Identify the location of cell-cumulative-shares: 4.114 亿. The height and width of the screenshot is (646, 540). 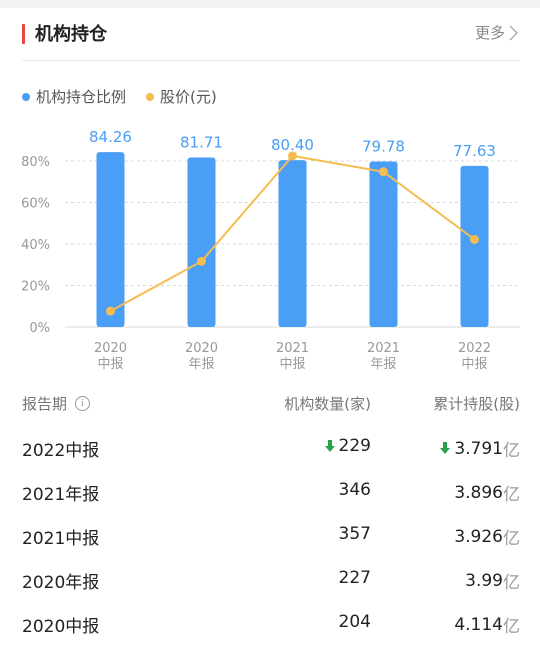
(487, 625).